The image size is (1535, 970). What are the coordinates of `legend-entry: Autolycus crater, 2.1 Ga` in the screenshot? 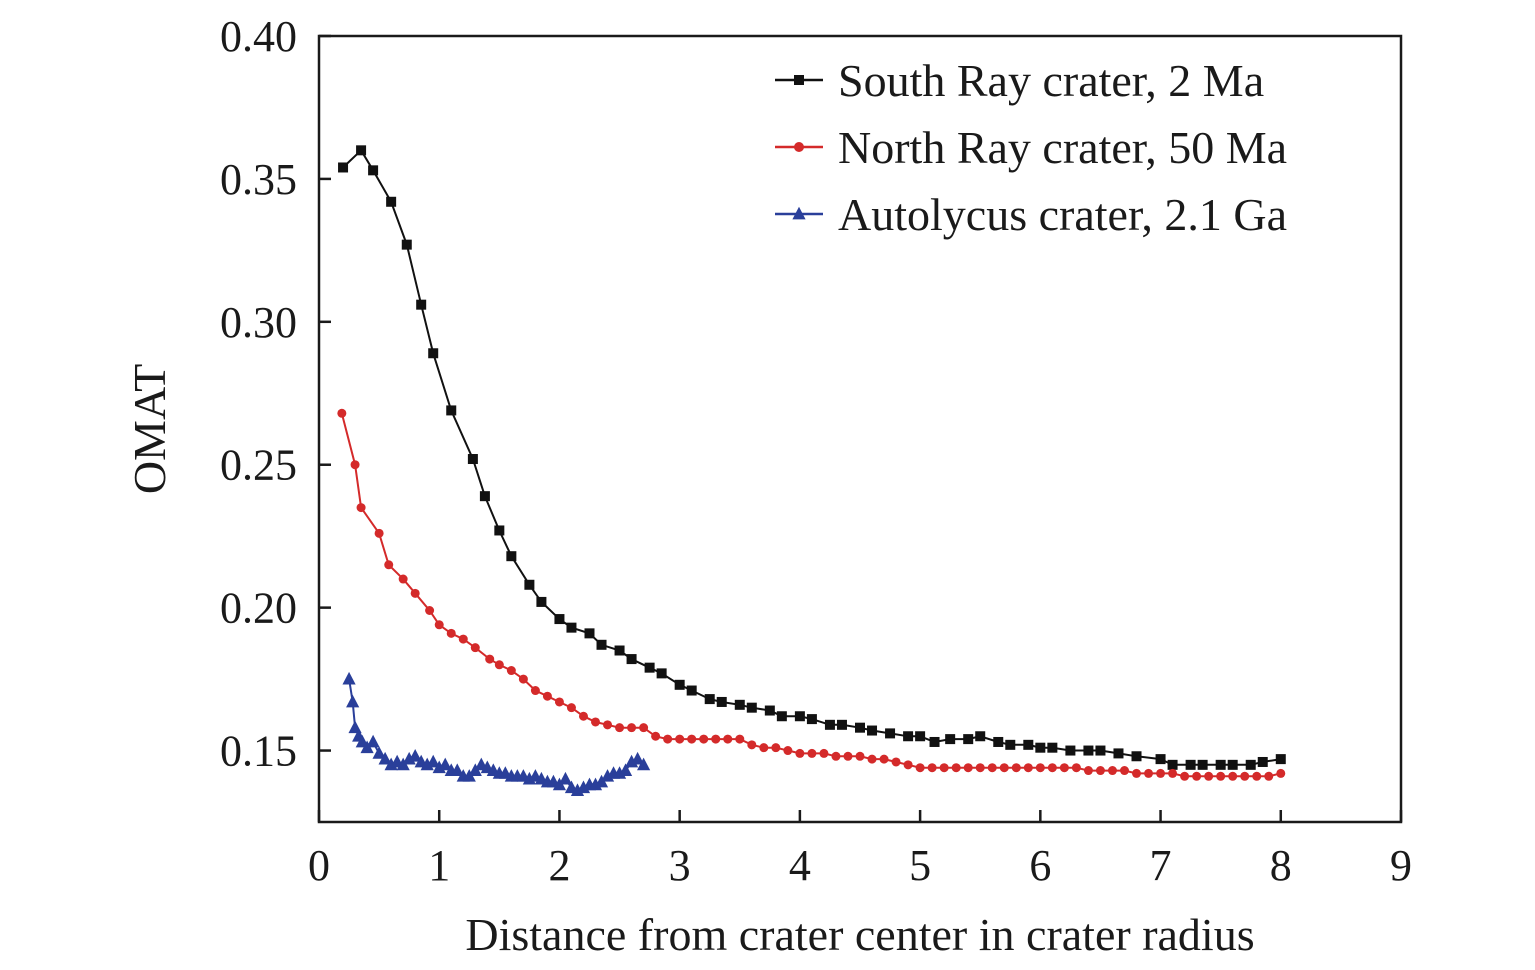 It's located at (1031, 214).